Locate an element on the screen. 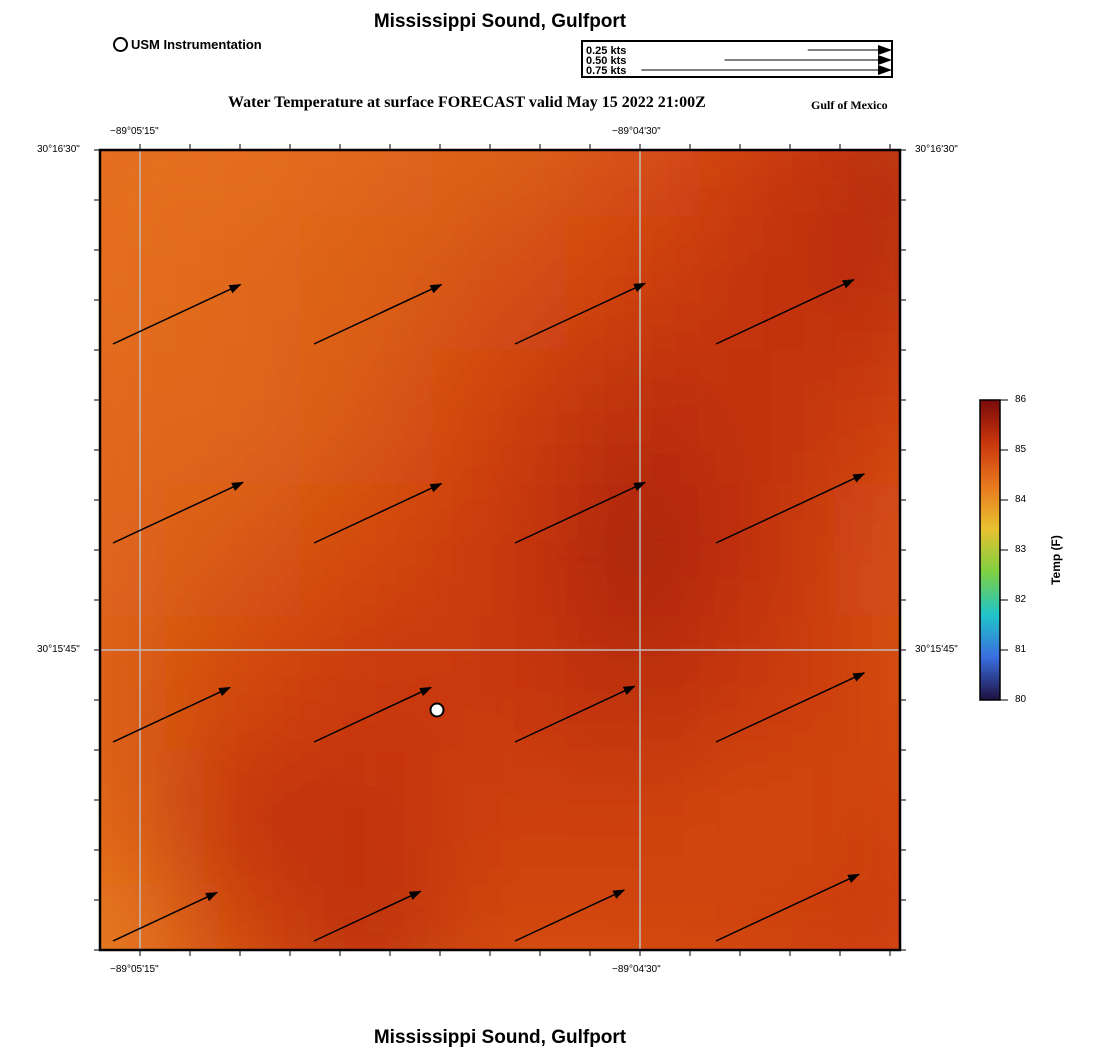 This screenshot has height=1050, width=1100. colorbar-label-wrap: Temp (F) is located at coordinates (1056, 560).